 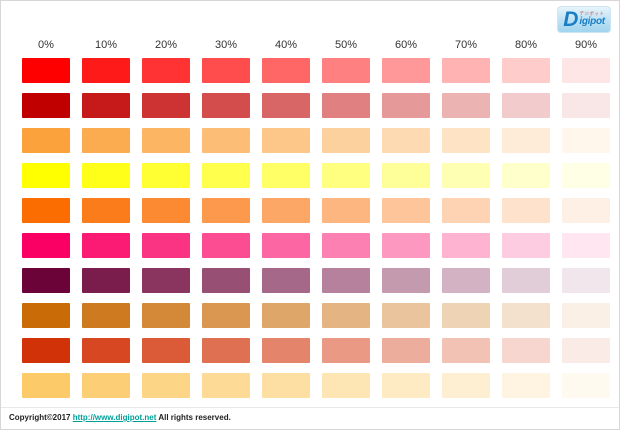 I want to click on logo-kana-text: デジポット, so click(x=592, y=14).